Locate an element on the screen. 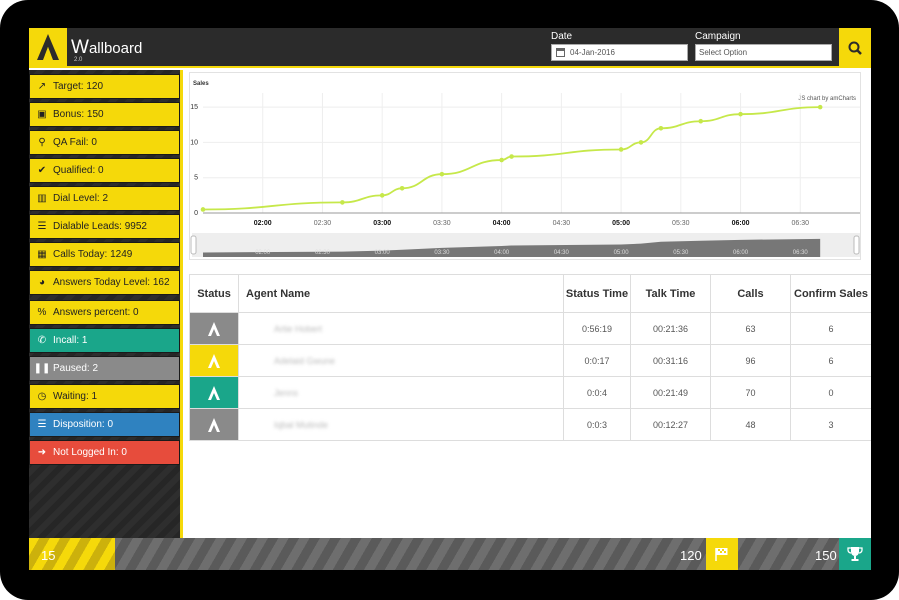 This screenshot has height=600, width=899. talk-time-cell-text: 00:21:36 is located at coordinates (670, 328).